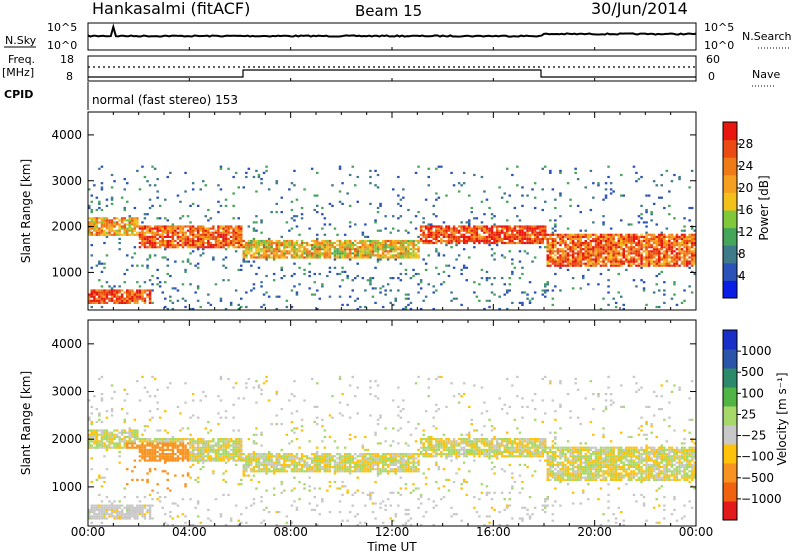 This screenshot has height=554, width=800. Describe the element at coordinates (719, 45) in the screenshot. I see `nsearch-tick-bottom: 10^0` at that location.